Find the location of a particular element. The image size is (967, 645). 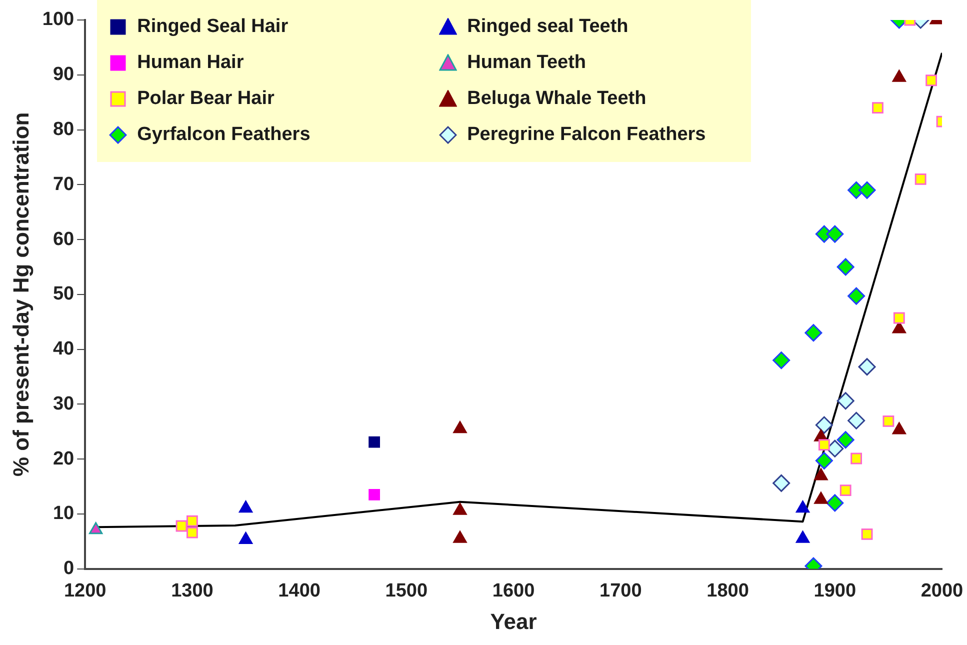

x-tick-label: 1600 is located at coordinates (513, 591).